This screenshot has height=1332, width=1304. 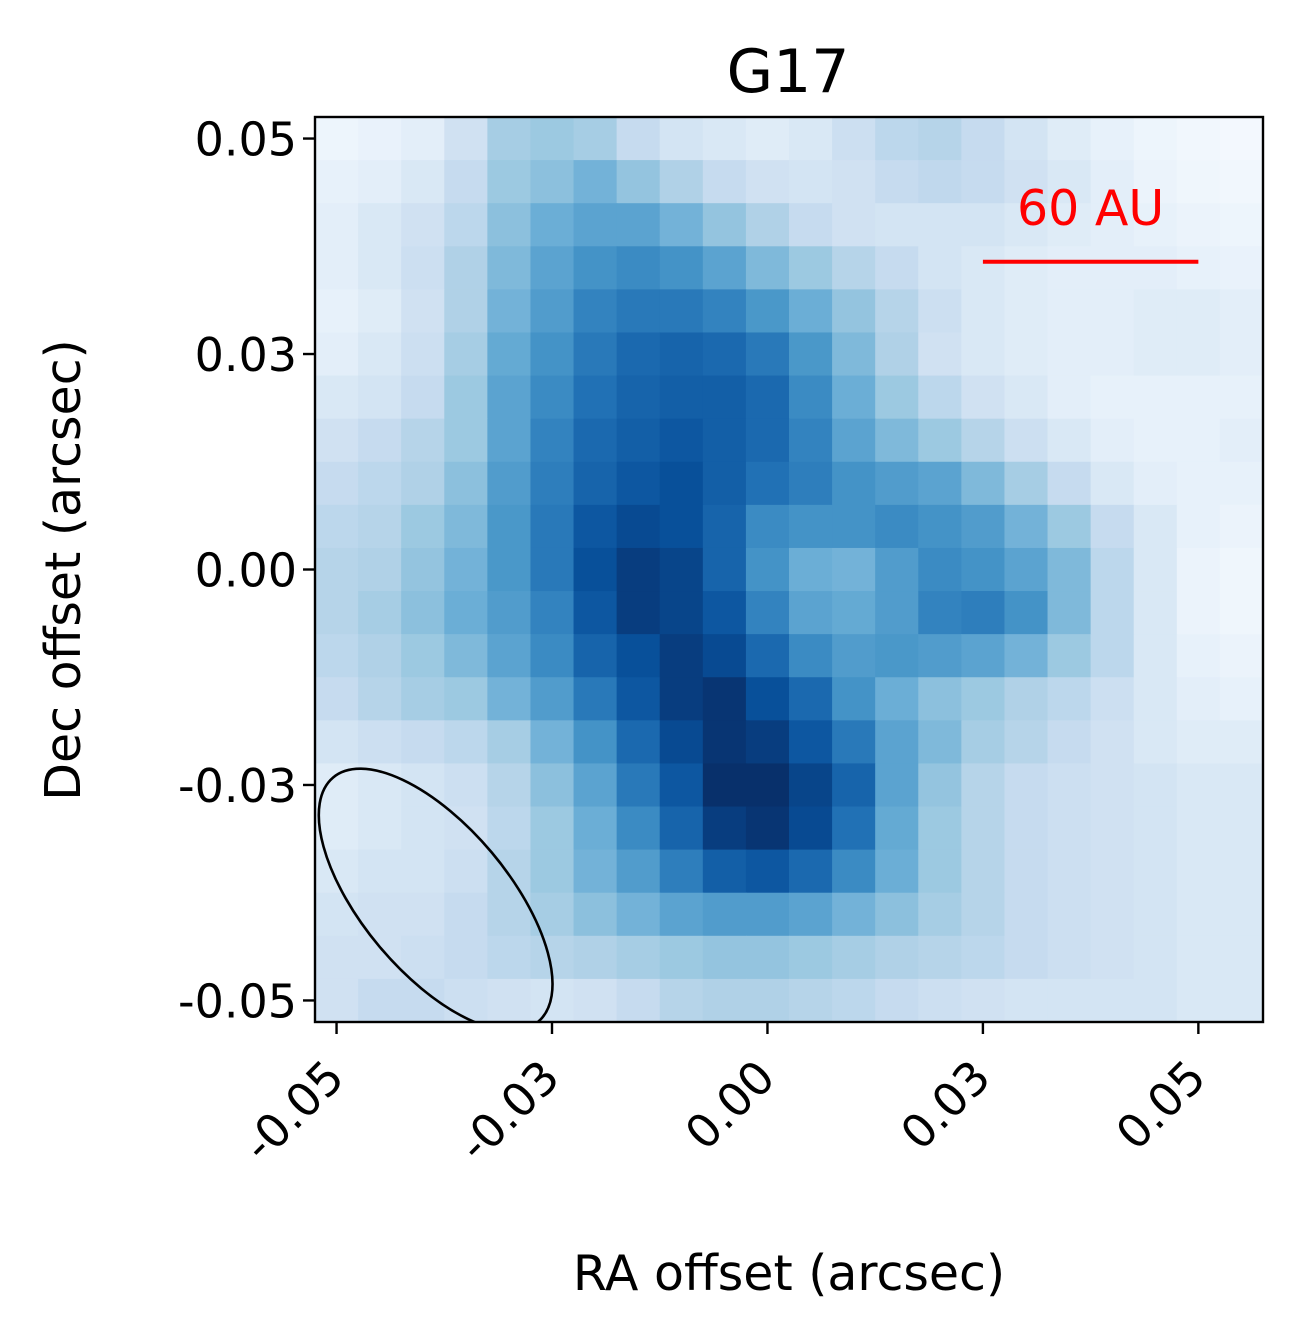 What do you see at coordinates (1161, 1105) in the screenshot?
I see `x-tick-label: 0.05` at bounding box center [1161, 1105].